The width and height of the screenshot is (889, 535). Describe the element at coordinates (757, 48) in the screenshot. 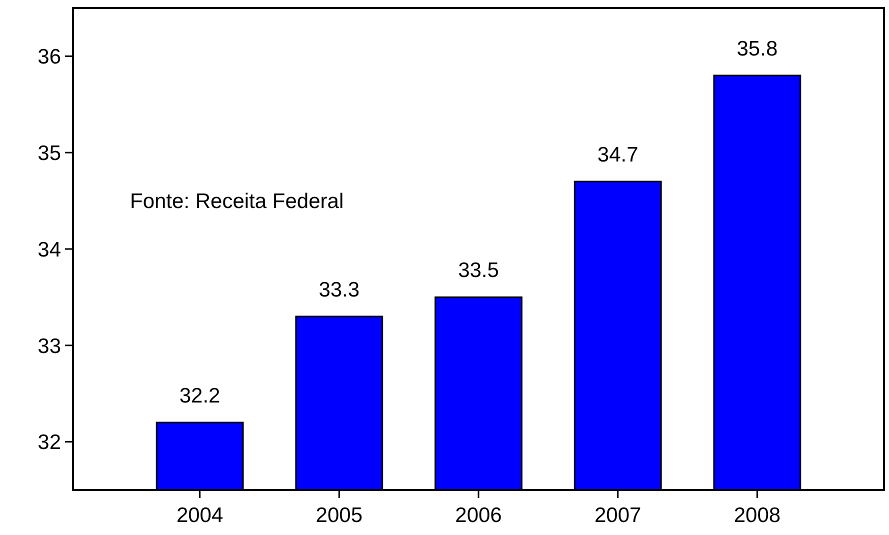

I see `data-label: 35.8` at that location.